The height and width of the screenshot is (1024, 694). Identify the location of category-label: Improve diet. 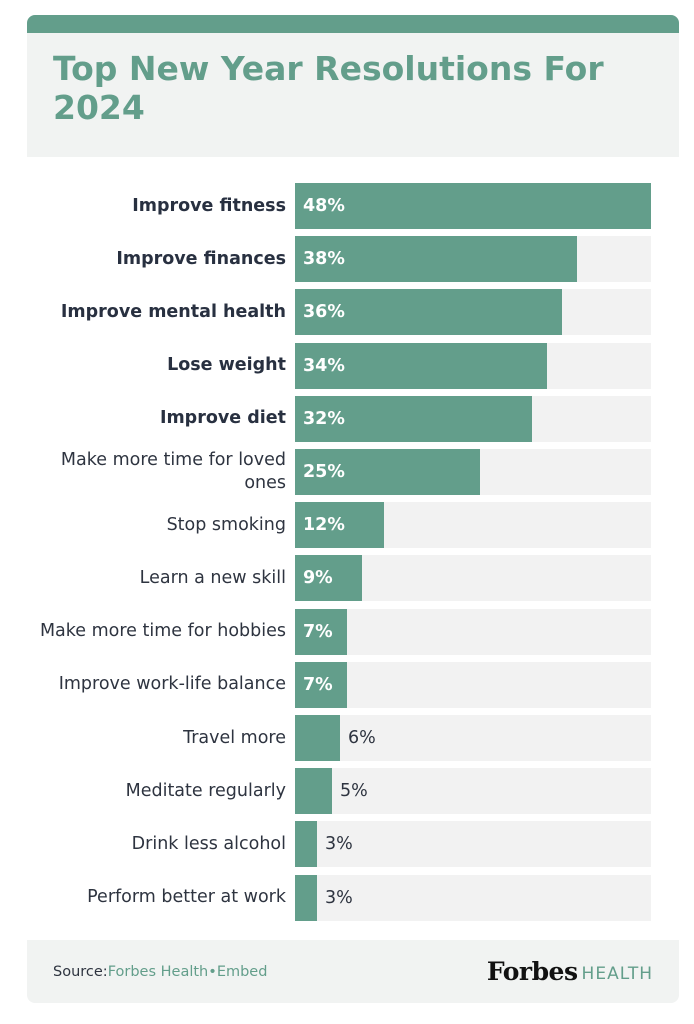
(222, 418).